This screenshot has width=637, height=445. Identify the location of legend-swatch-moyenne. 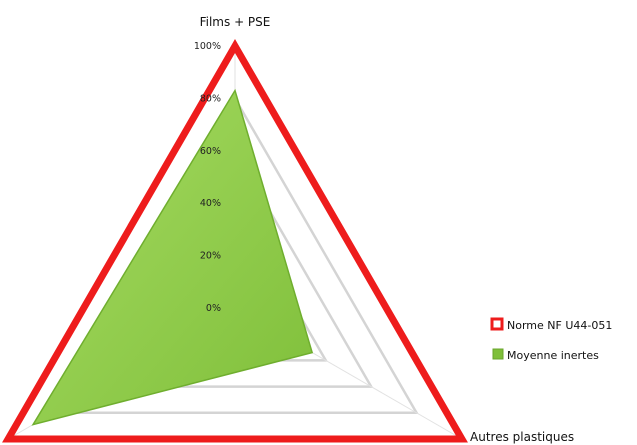
(498, 354).